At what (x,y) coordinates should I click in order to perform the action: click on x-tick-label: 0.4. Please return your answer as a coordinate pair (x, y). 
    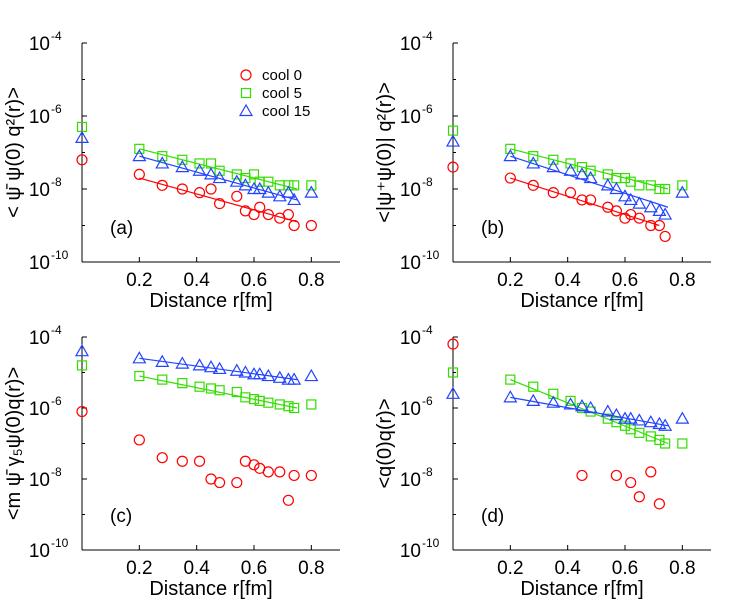
    Looking at the image, I should click on (567, 280).